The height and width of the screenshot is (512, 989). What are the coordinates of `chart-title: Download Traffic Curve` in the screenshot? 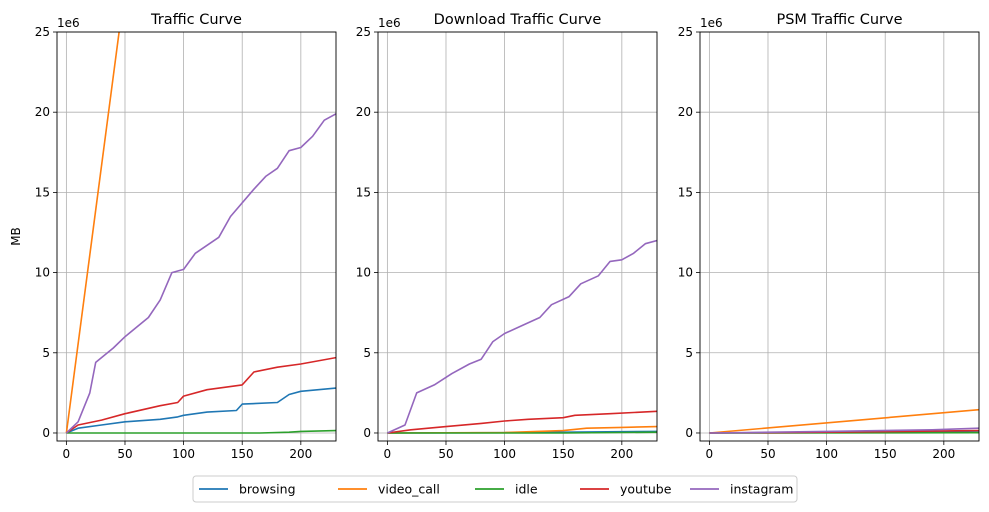 It's located at (518, 20).